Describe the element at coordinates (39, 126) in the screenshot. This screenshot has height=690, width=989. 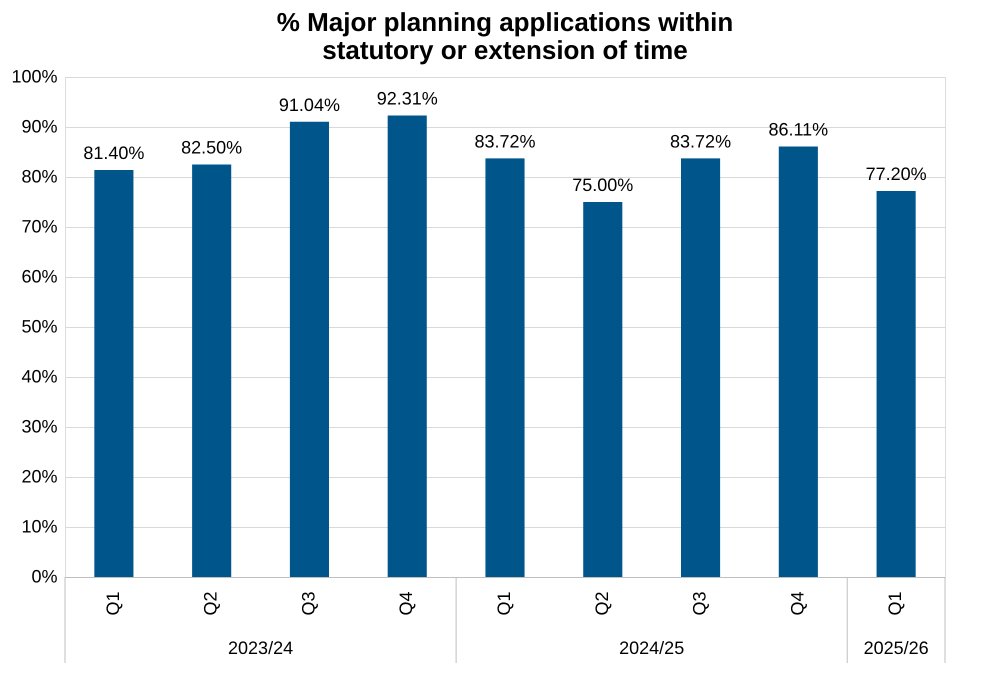
I see `y-tick-label: 90%` at that location.